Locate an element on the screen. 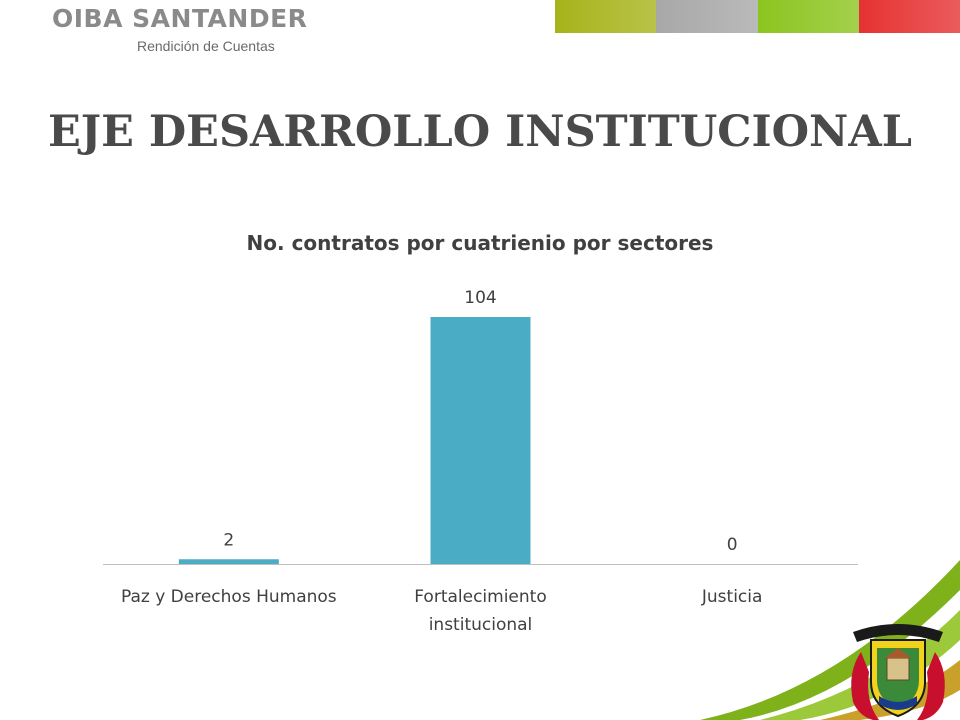 This screenshot has height=720, width=960. slide-title: EJE DESARROLLO INSTITUCIONAL is located at coordinates (480, 132).